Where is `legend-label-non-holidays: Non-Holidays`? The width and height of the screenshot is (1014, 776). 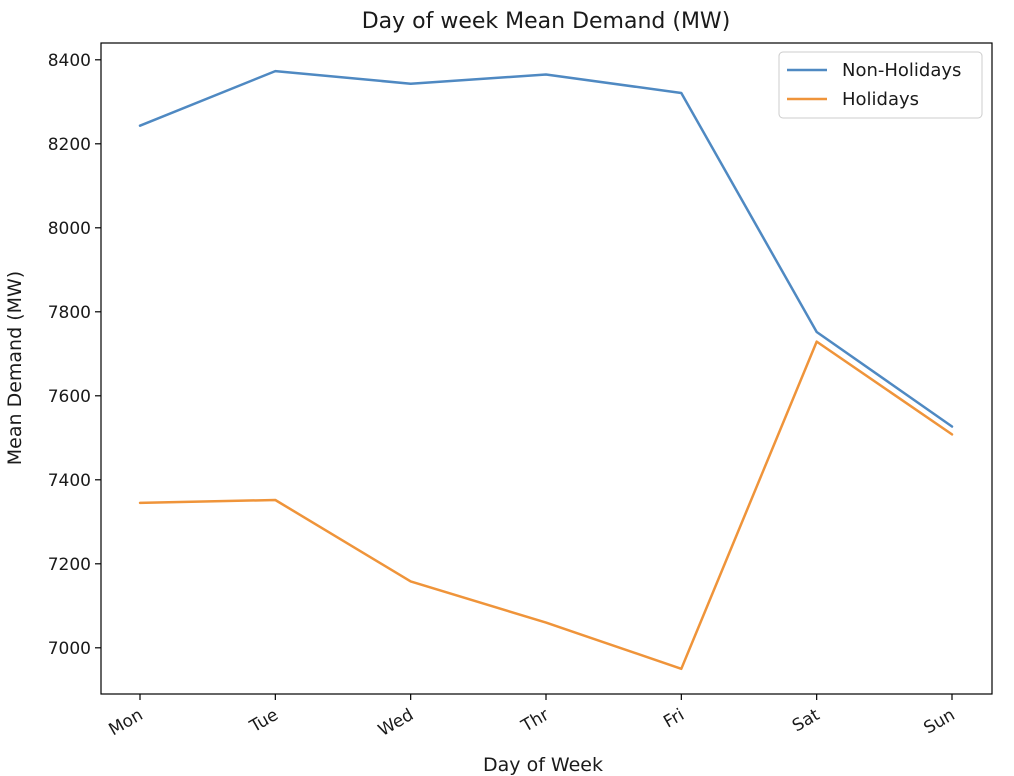 legend-label-non-holidays: Non-Holidays is located at coordinates (901, 70).